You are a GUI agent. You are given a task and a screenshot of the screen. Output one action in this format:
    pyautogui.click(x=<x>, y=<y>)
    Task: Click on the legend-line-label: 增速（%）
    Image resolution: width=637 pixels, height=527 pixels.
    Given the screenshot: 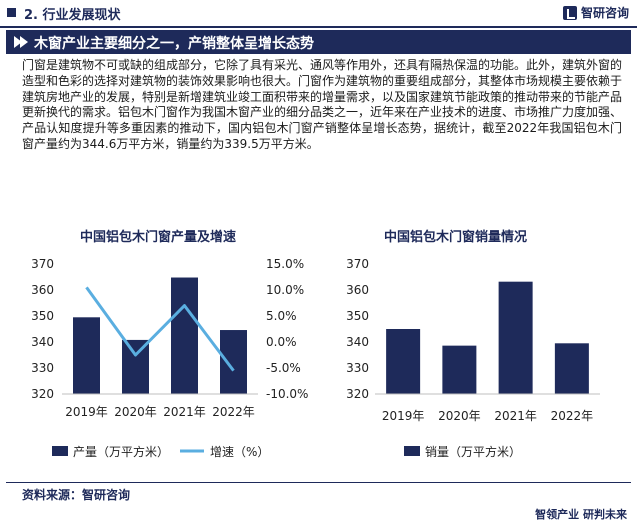 What is the action you would take?
    pyautogui.click(x=239, y=452)
    